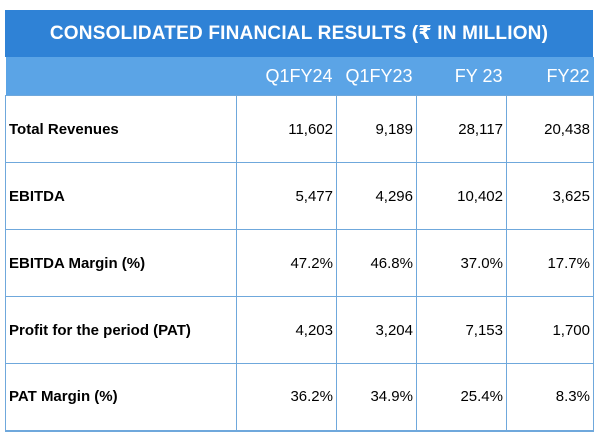 The height and width of the screenshot is (438, 602). Describe the element at coordinates (121, 263) in the screenshot. I see `row-label: EBITDA Margin (%)` at that location.